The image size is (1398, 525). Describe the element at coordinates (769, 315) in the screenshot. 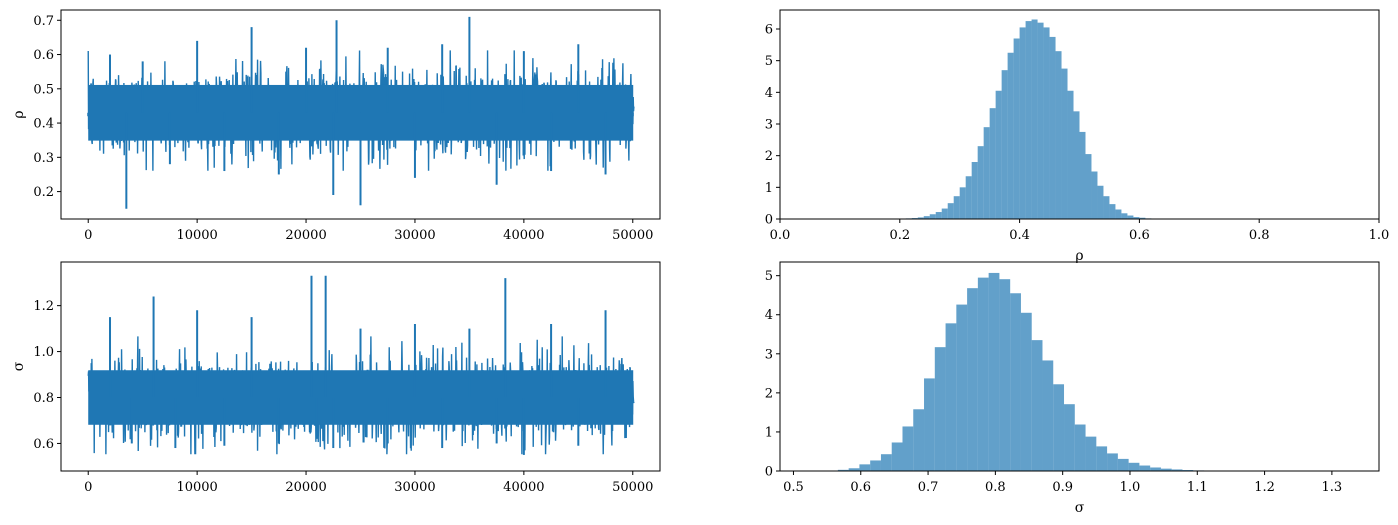

I see `hist-sigma-ytick-label: 4` at that location.